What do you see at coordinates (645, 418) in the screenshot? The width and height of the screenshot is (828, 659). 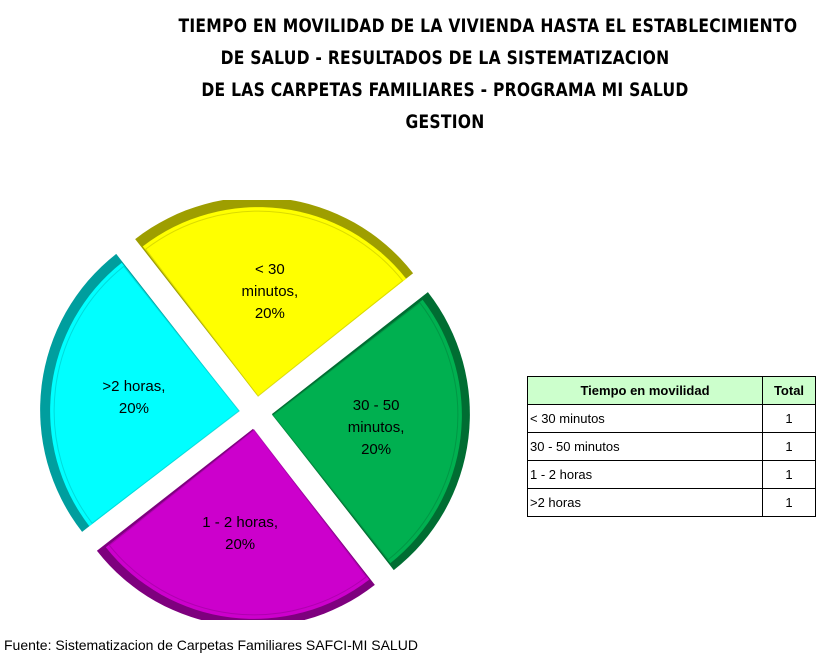 I see `table-cell-category: < 30 minutos` at bounding box center [645, 418].